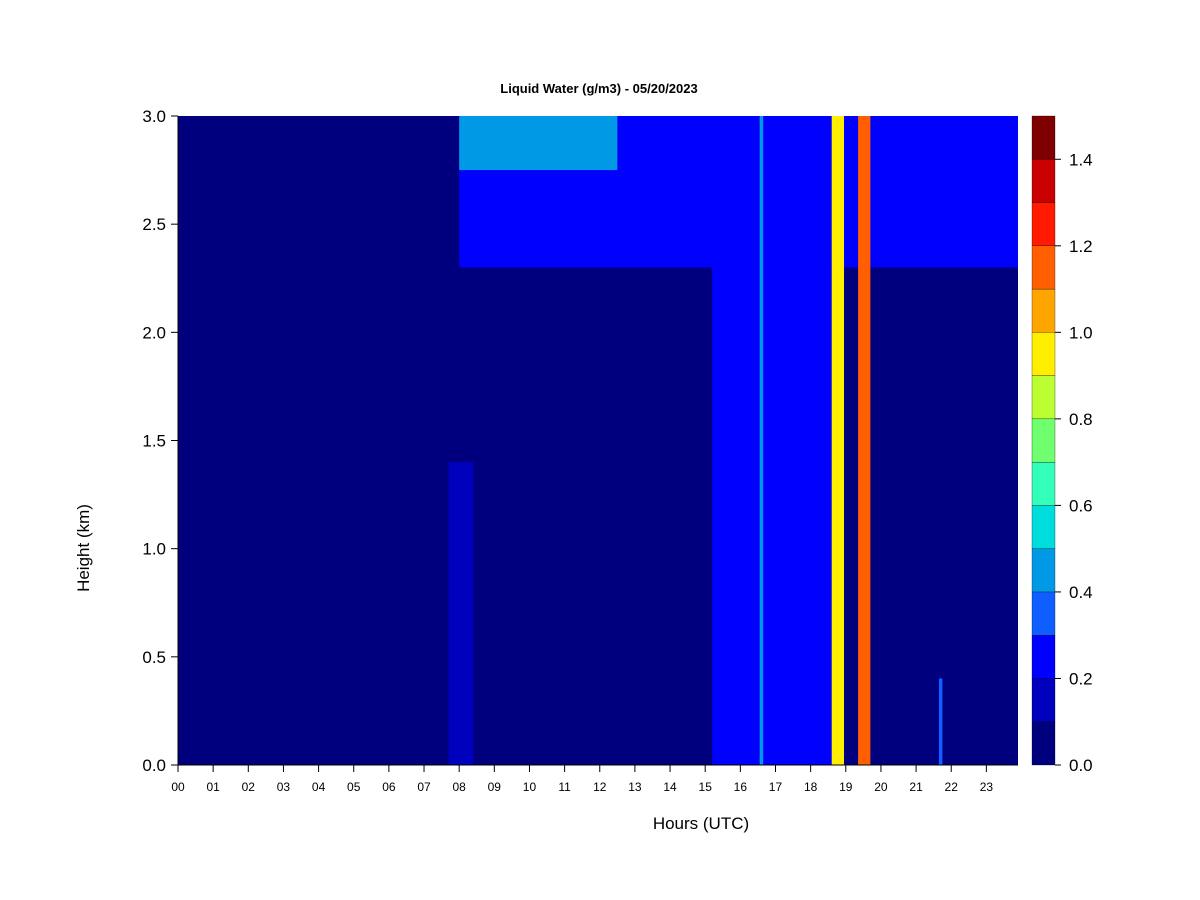 The width and height of the screenshot is (1200, 900). Describe the element at coordinates (701, 823) in the screenshot. I see `x-axis-label: Hours (UTC)` at that location.